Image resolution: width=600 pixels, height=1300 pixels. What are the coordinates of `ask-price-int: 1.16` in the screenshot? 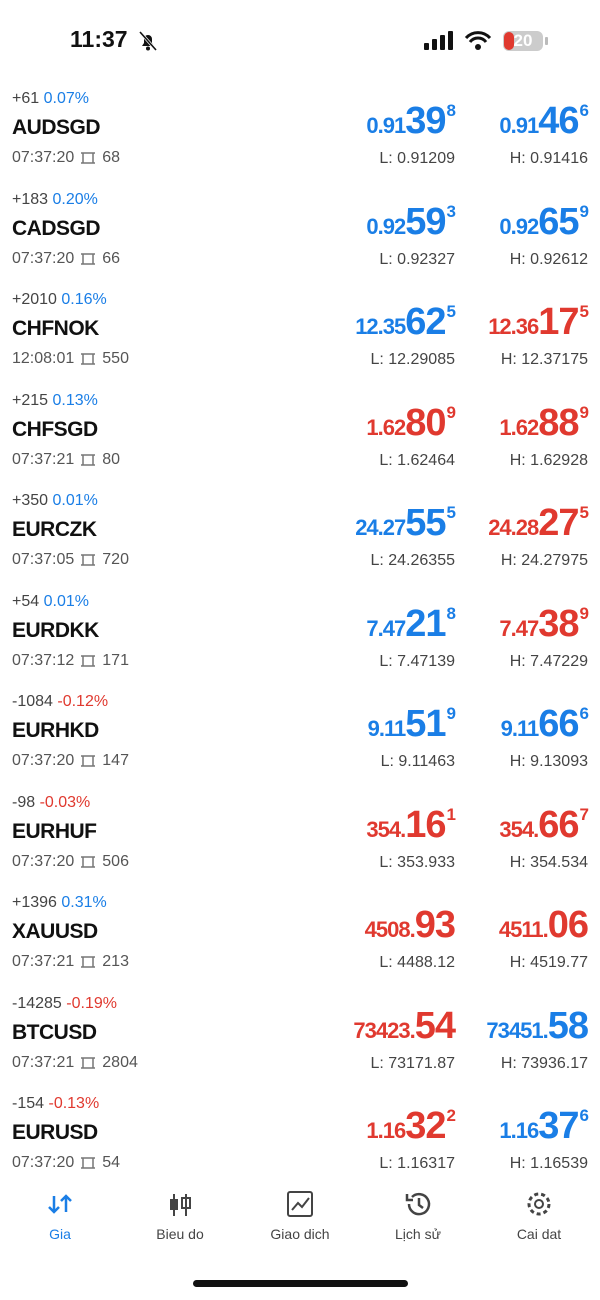 It's located at (519, 1130).